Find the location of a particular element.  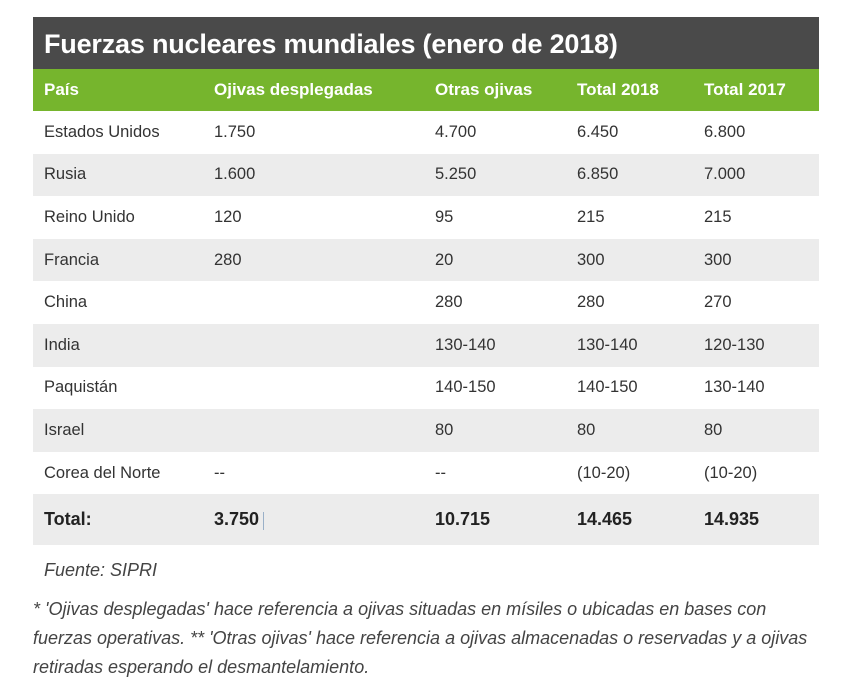

cell-total-2018: 300 is located at coordinates (591, 259).